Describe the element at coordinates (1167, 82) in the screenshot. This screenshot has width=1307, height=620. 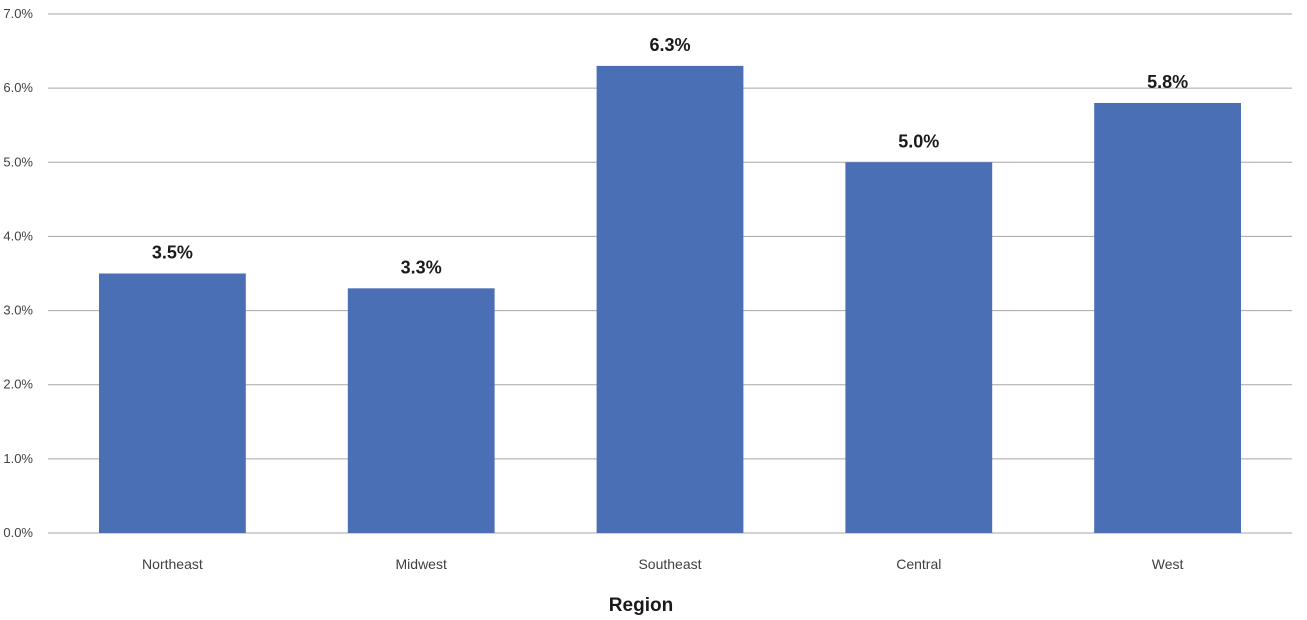
I see `data-label: 5.8%` at that location.